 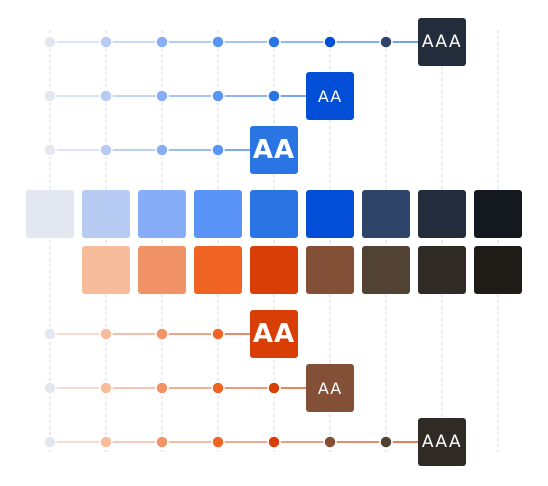 I want to click on orange-row-1-badge: AA, so click(x=274, y=334).